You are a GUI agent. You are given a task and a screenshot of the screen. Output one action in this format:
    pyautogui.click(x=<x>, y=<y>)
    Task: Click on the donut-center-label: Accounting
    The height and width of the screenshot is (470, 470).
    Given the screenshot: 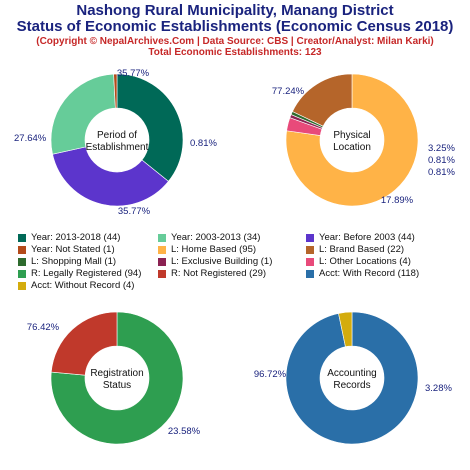 What is the action you would take?
    pyautogui.click(x=351, y=373)
    